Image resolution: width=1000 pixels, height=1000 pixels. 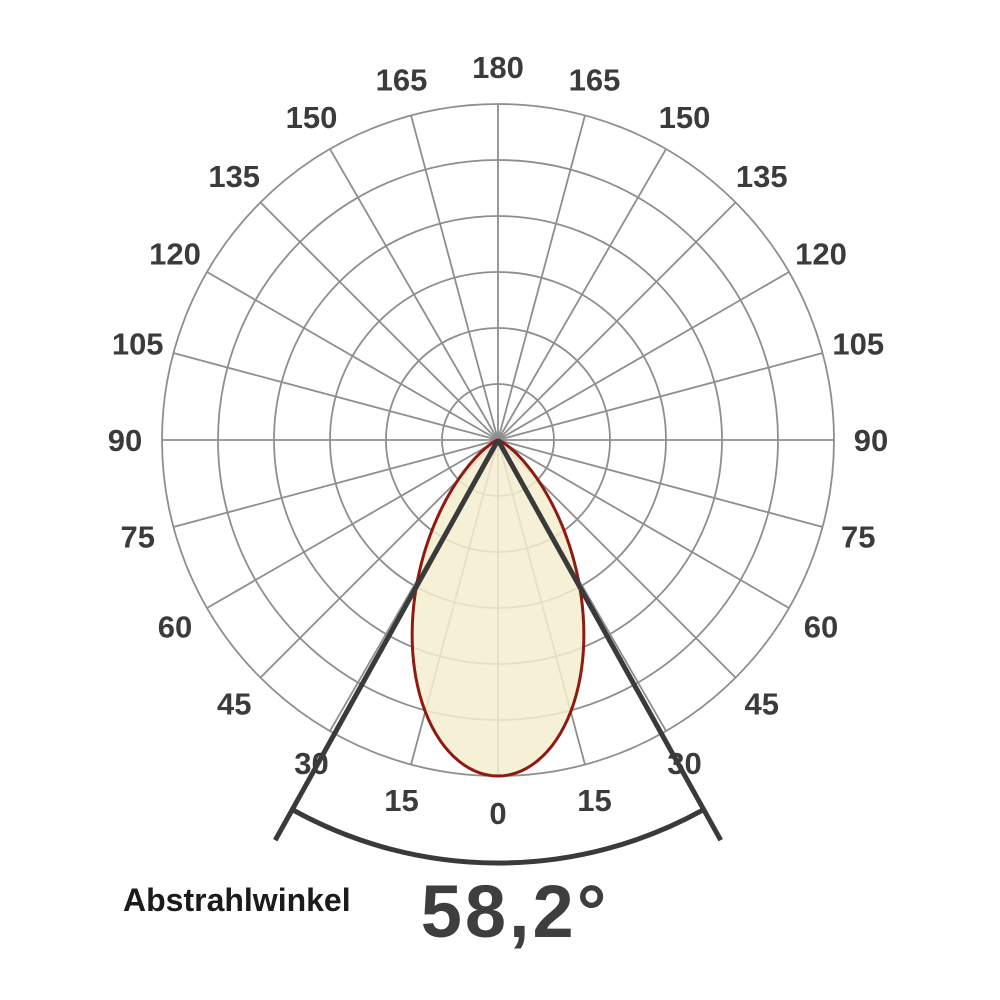 What do you see at coordinates (498, 836) in the screenshot?
I see `beam-angle-arc` at bounding box center [498, 836].